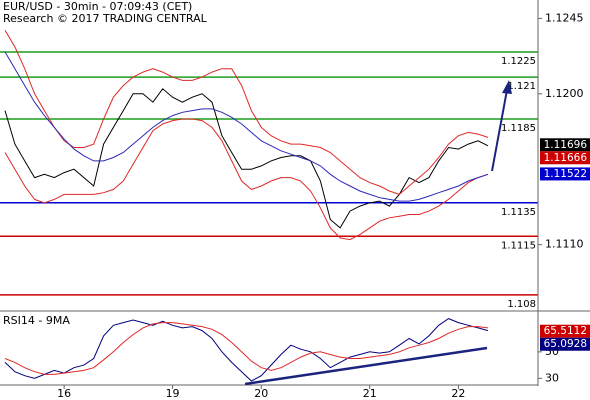 The width and height of the screenshot is (590, 400). I want to click on level-label: 1.121, so click(521, 86).